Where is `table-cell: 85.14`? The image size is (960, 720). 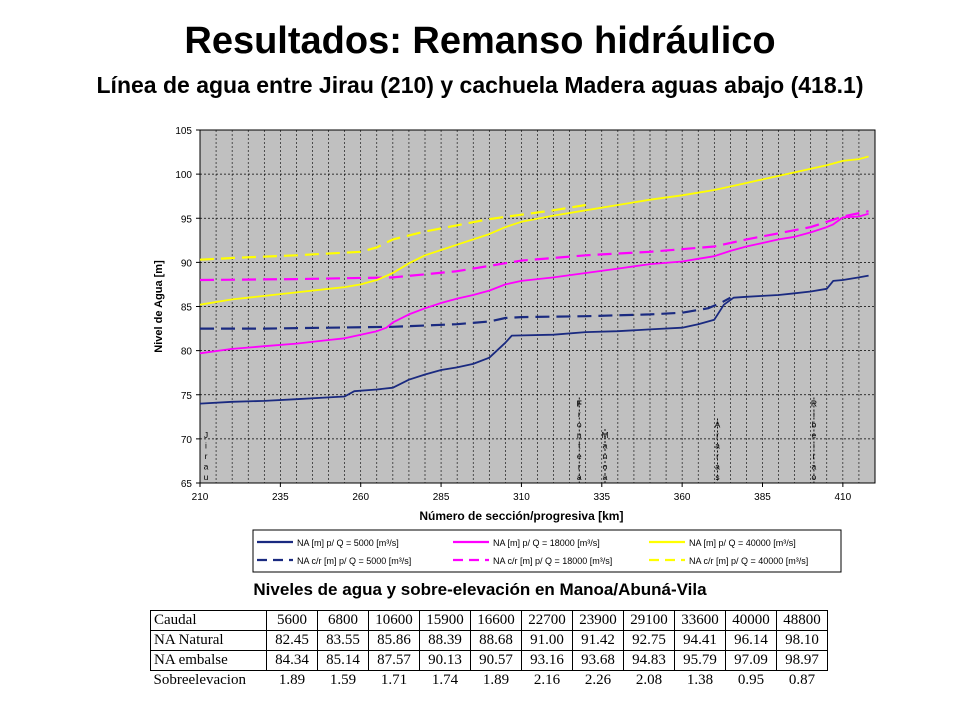 table-cell: 85.14 is located at coordinates (343, 660).